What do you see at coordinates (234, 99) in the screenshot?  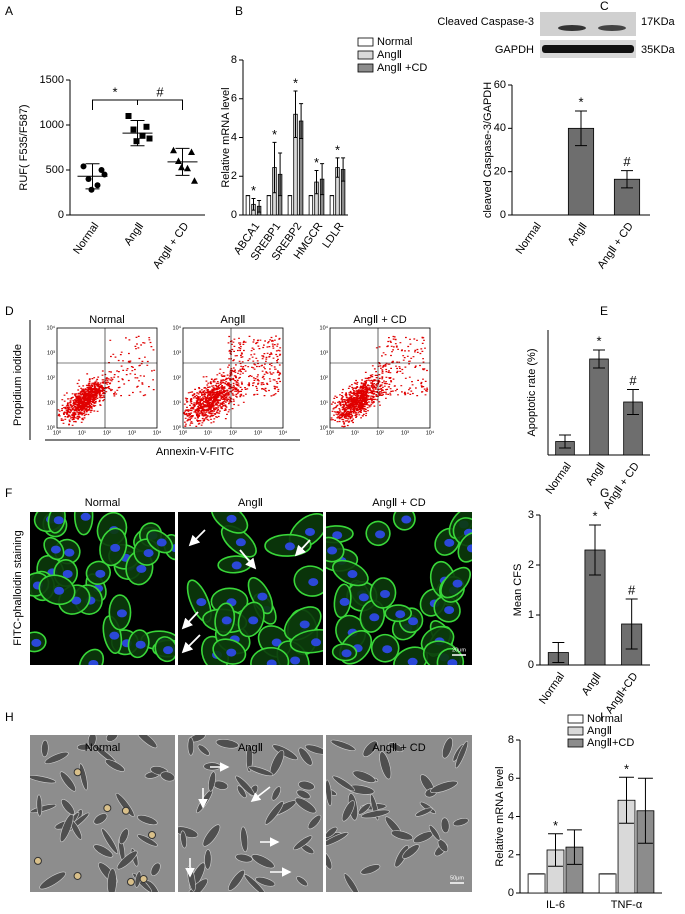 I see `y-tick-label: 6` at bounding box center [234, 99].